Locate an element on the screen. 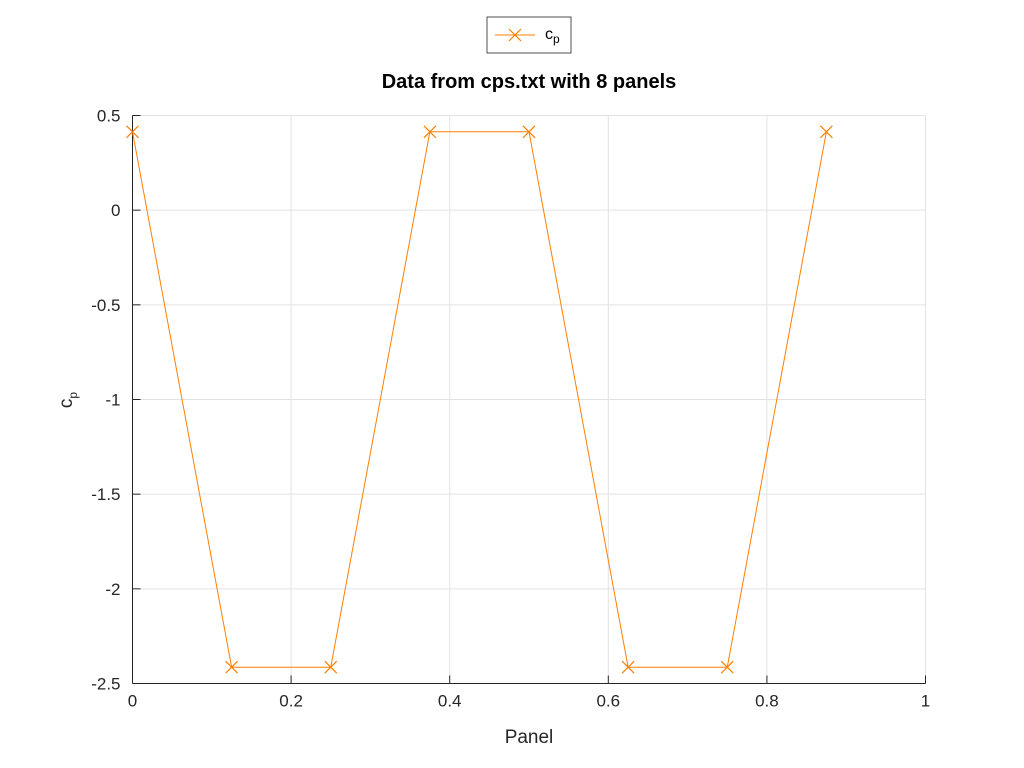 Image resolution: width=1024 pixels, height=768 pixels. x-tick-label: 0.6 is located at coordinates (608, 701).